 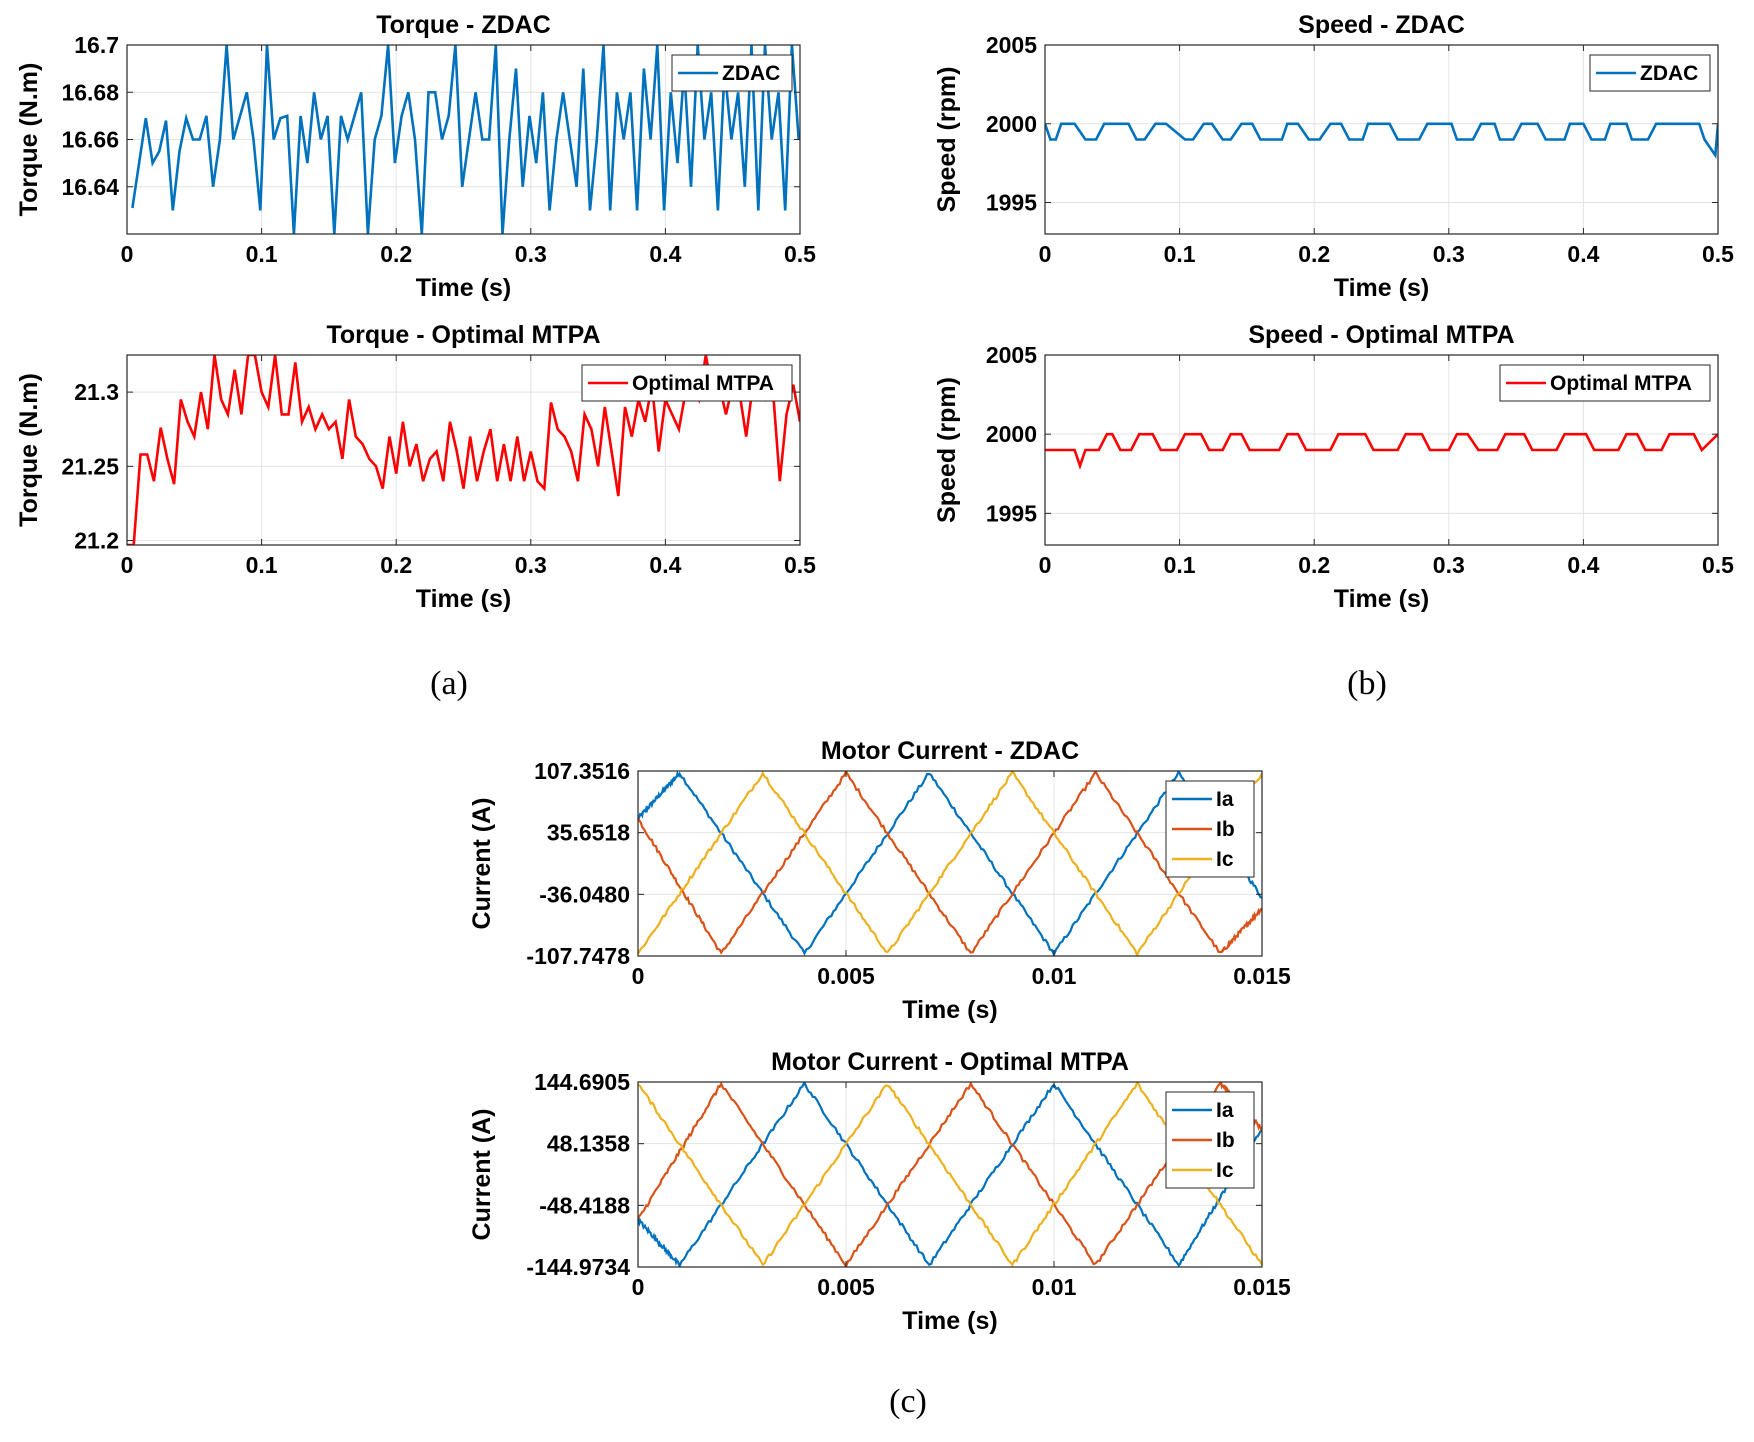 What do you see at coordinates (950, 751) in the screenshot?
I see `chart-title: Motor Current - ZDAC` at bounding box center [950, 751].